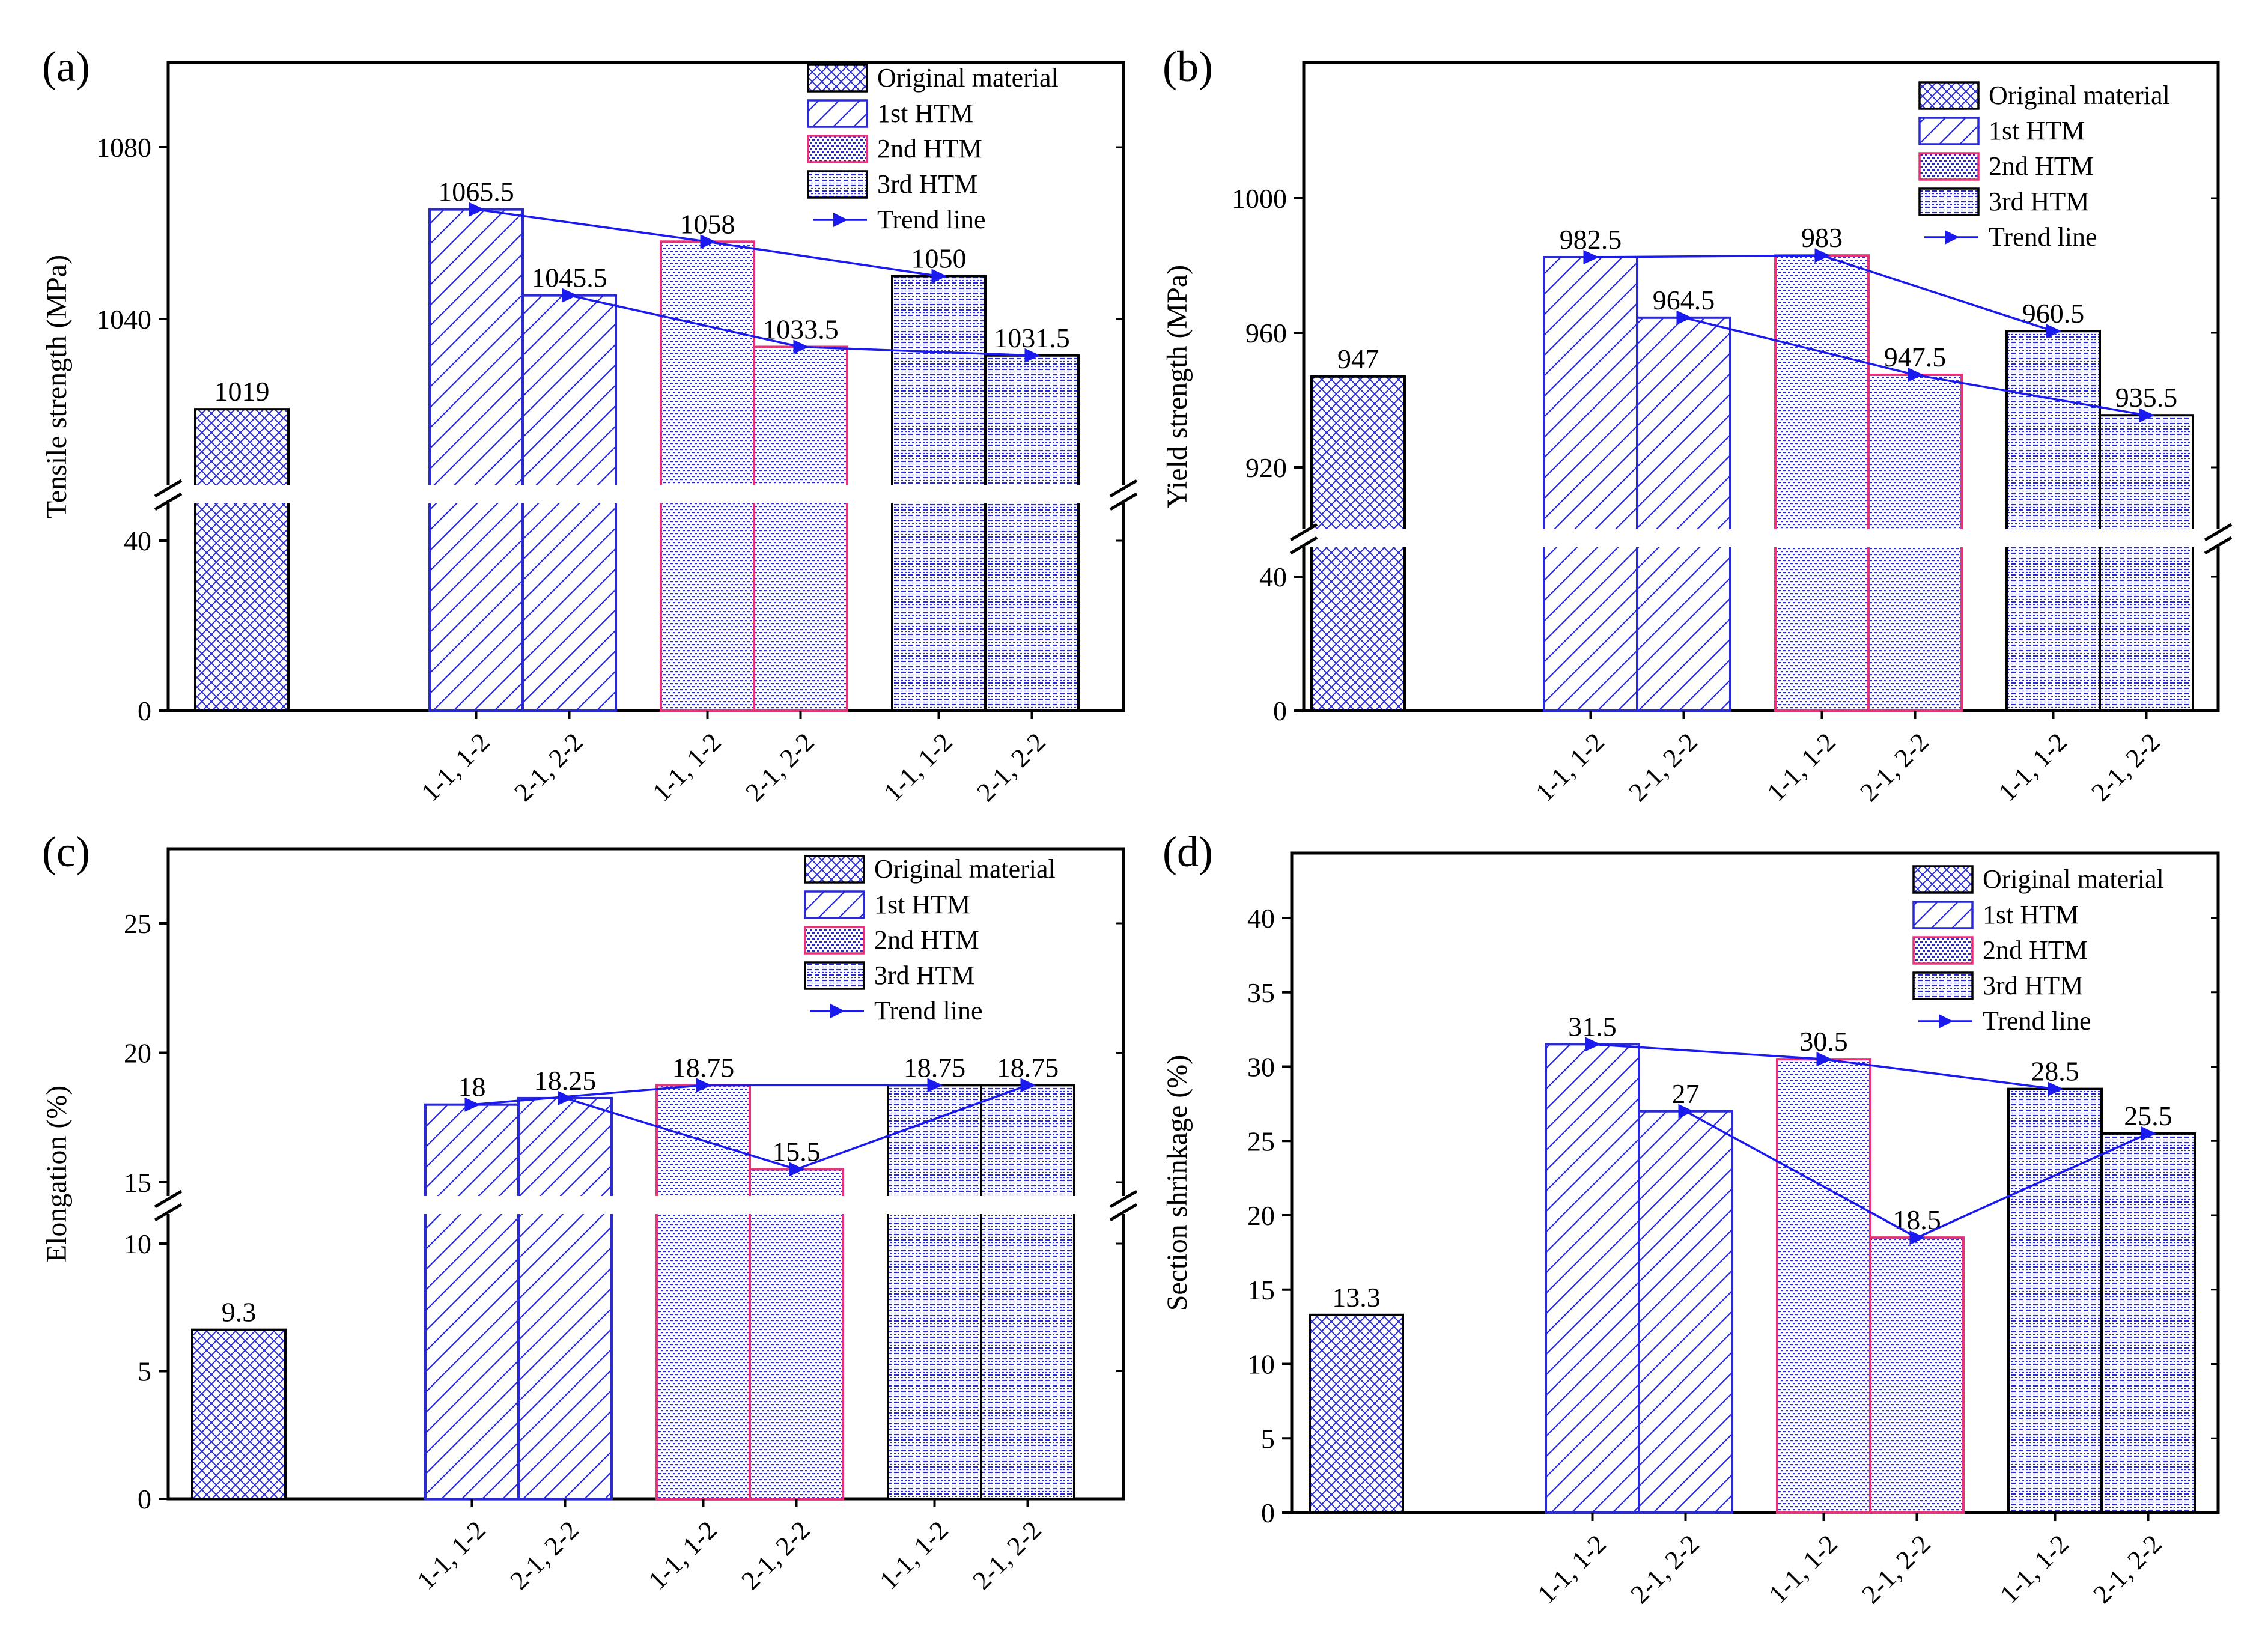 The width and height of the screenshot is (2268, 1628). Describe the element at coordinates (838, 1011) in the screenshot. I see `legend-trend-marker` at that location.